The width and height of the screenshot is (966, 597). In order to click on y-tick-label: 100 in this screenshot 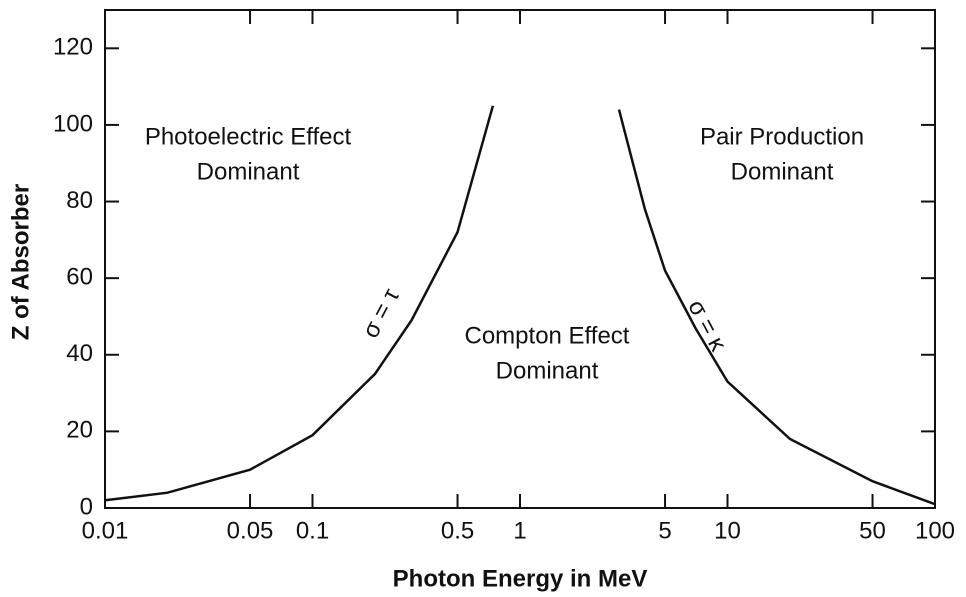, I will do `click(73, 123)`.